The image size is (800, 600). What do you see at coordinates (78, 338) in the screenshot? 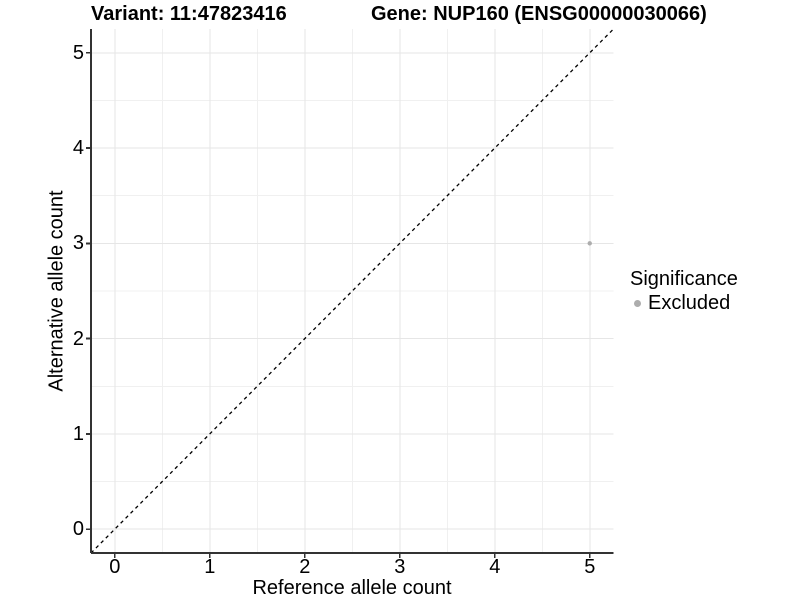
I see `y-tick-label: 2` at bounding box center [78, 338].